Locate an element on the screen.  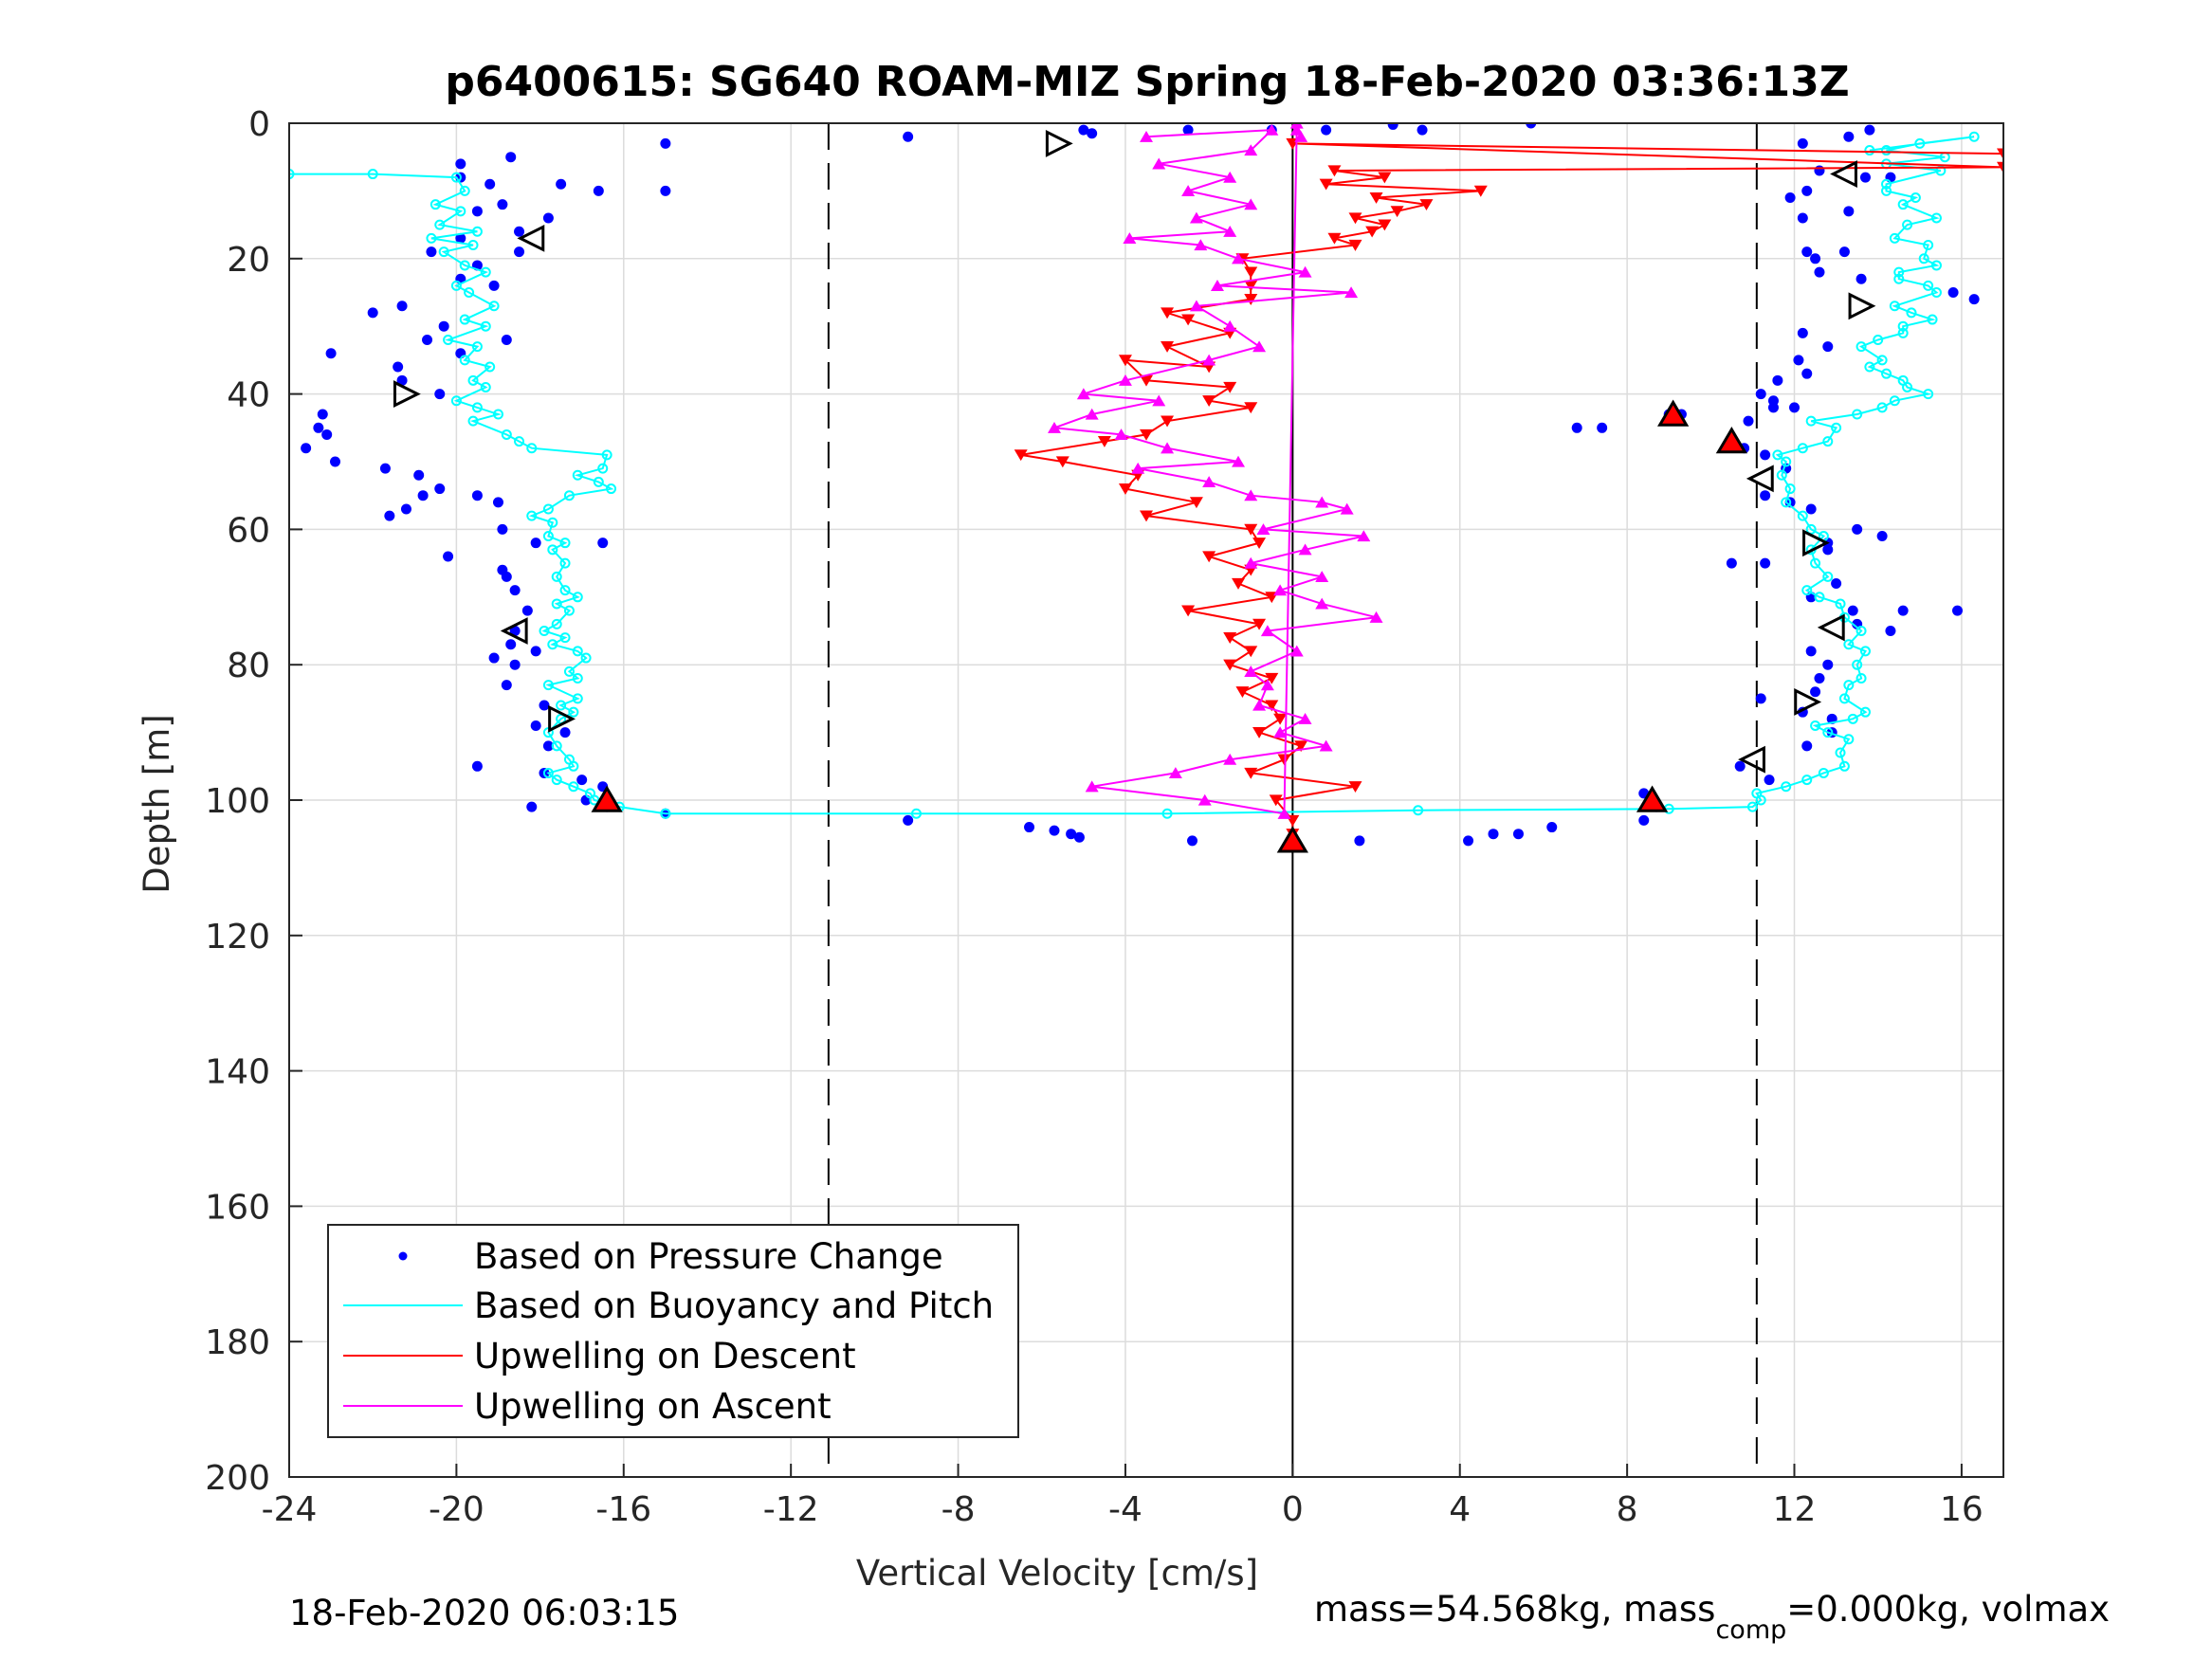
y-tick-label: 160 is located at coordinates (237, 1207).